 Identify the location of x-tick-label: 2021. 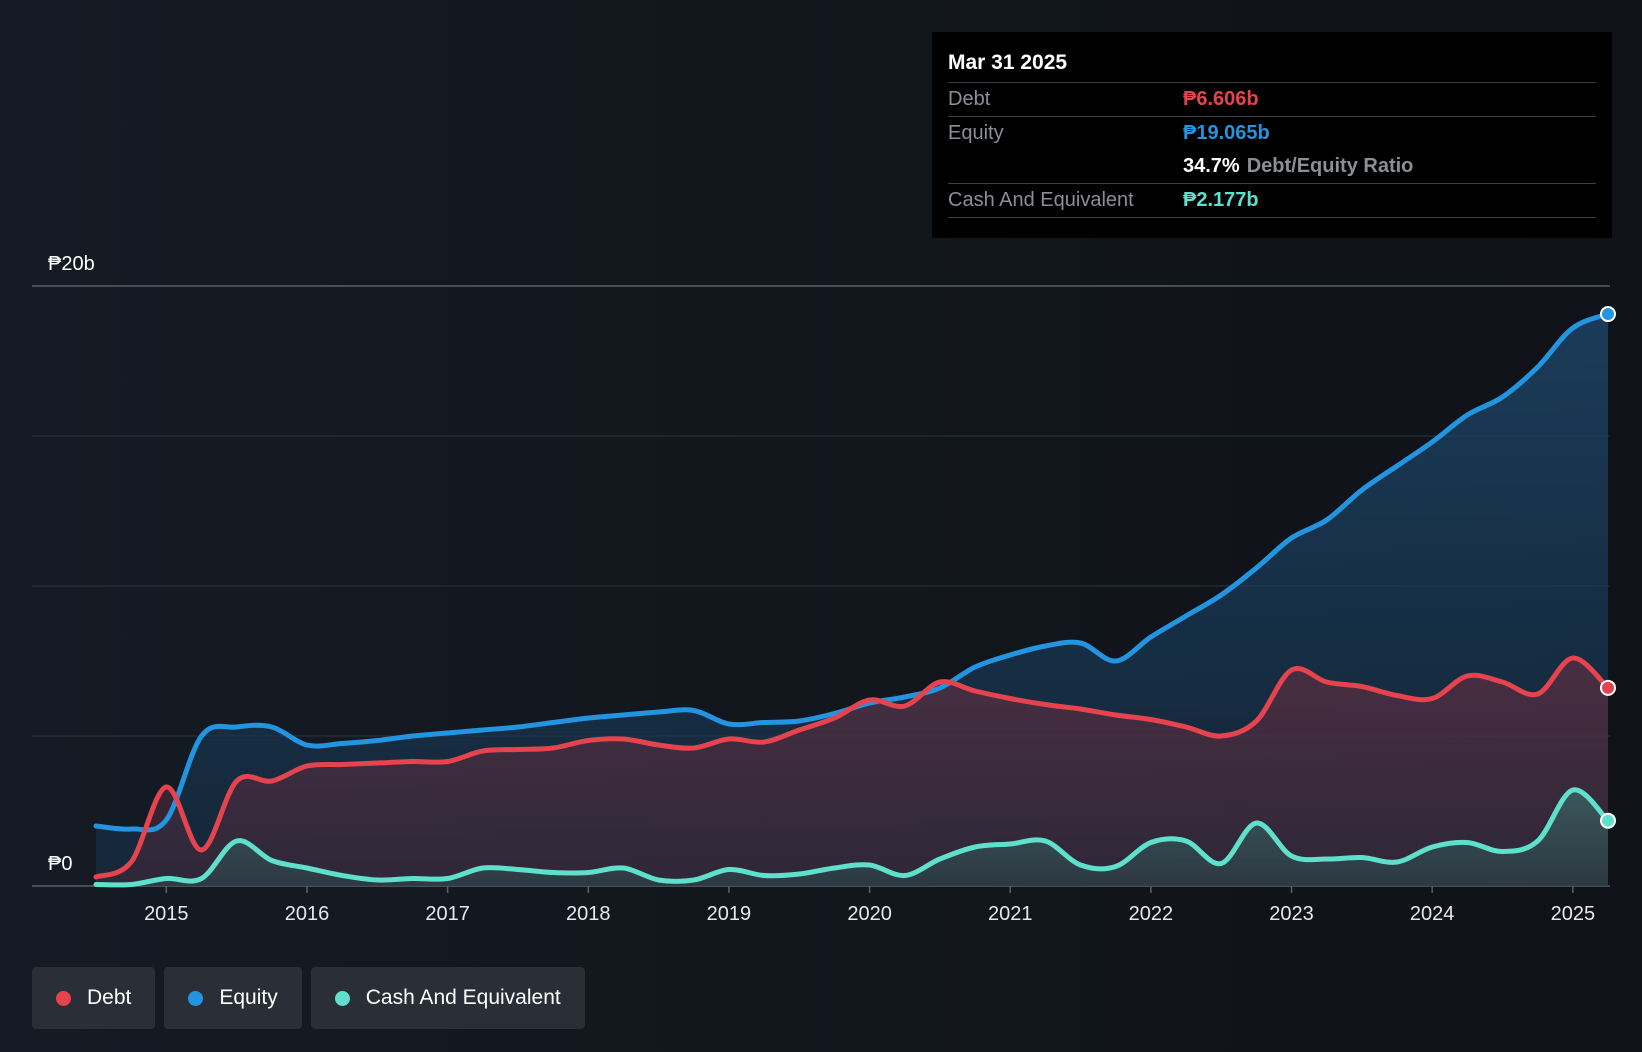
(1010, 914).